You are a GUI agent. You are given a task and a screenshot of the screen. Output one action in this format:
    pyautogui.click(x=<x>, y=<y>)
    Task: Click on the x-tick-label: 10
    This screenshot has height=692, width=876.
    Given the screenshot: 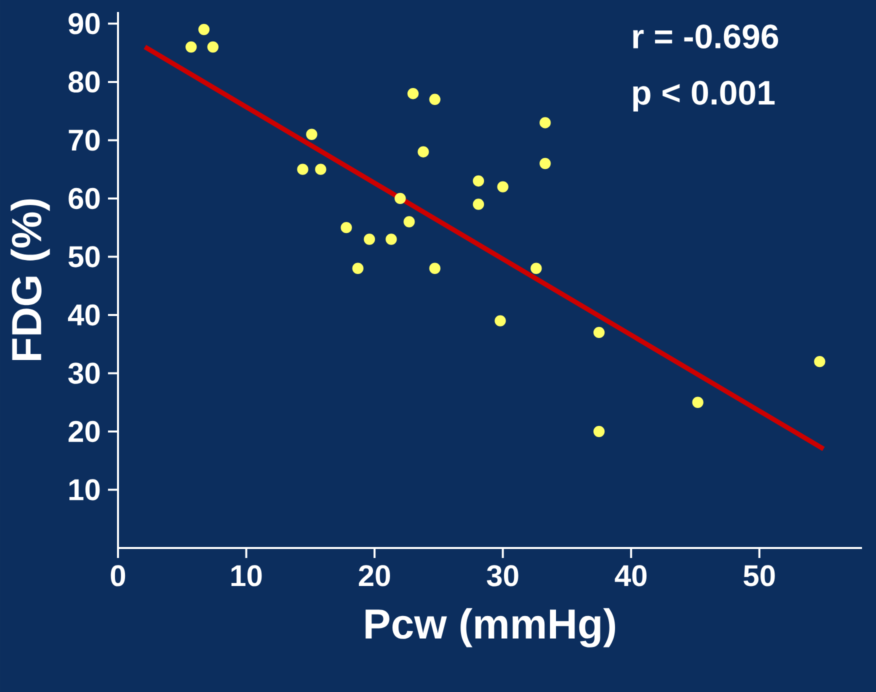 What is the action you would take?
    pyautogui.click(x=246, y=575)
    